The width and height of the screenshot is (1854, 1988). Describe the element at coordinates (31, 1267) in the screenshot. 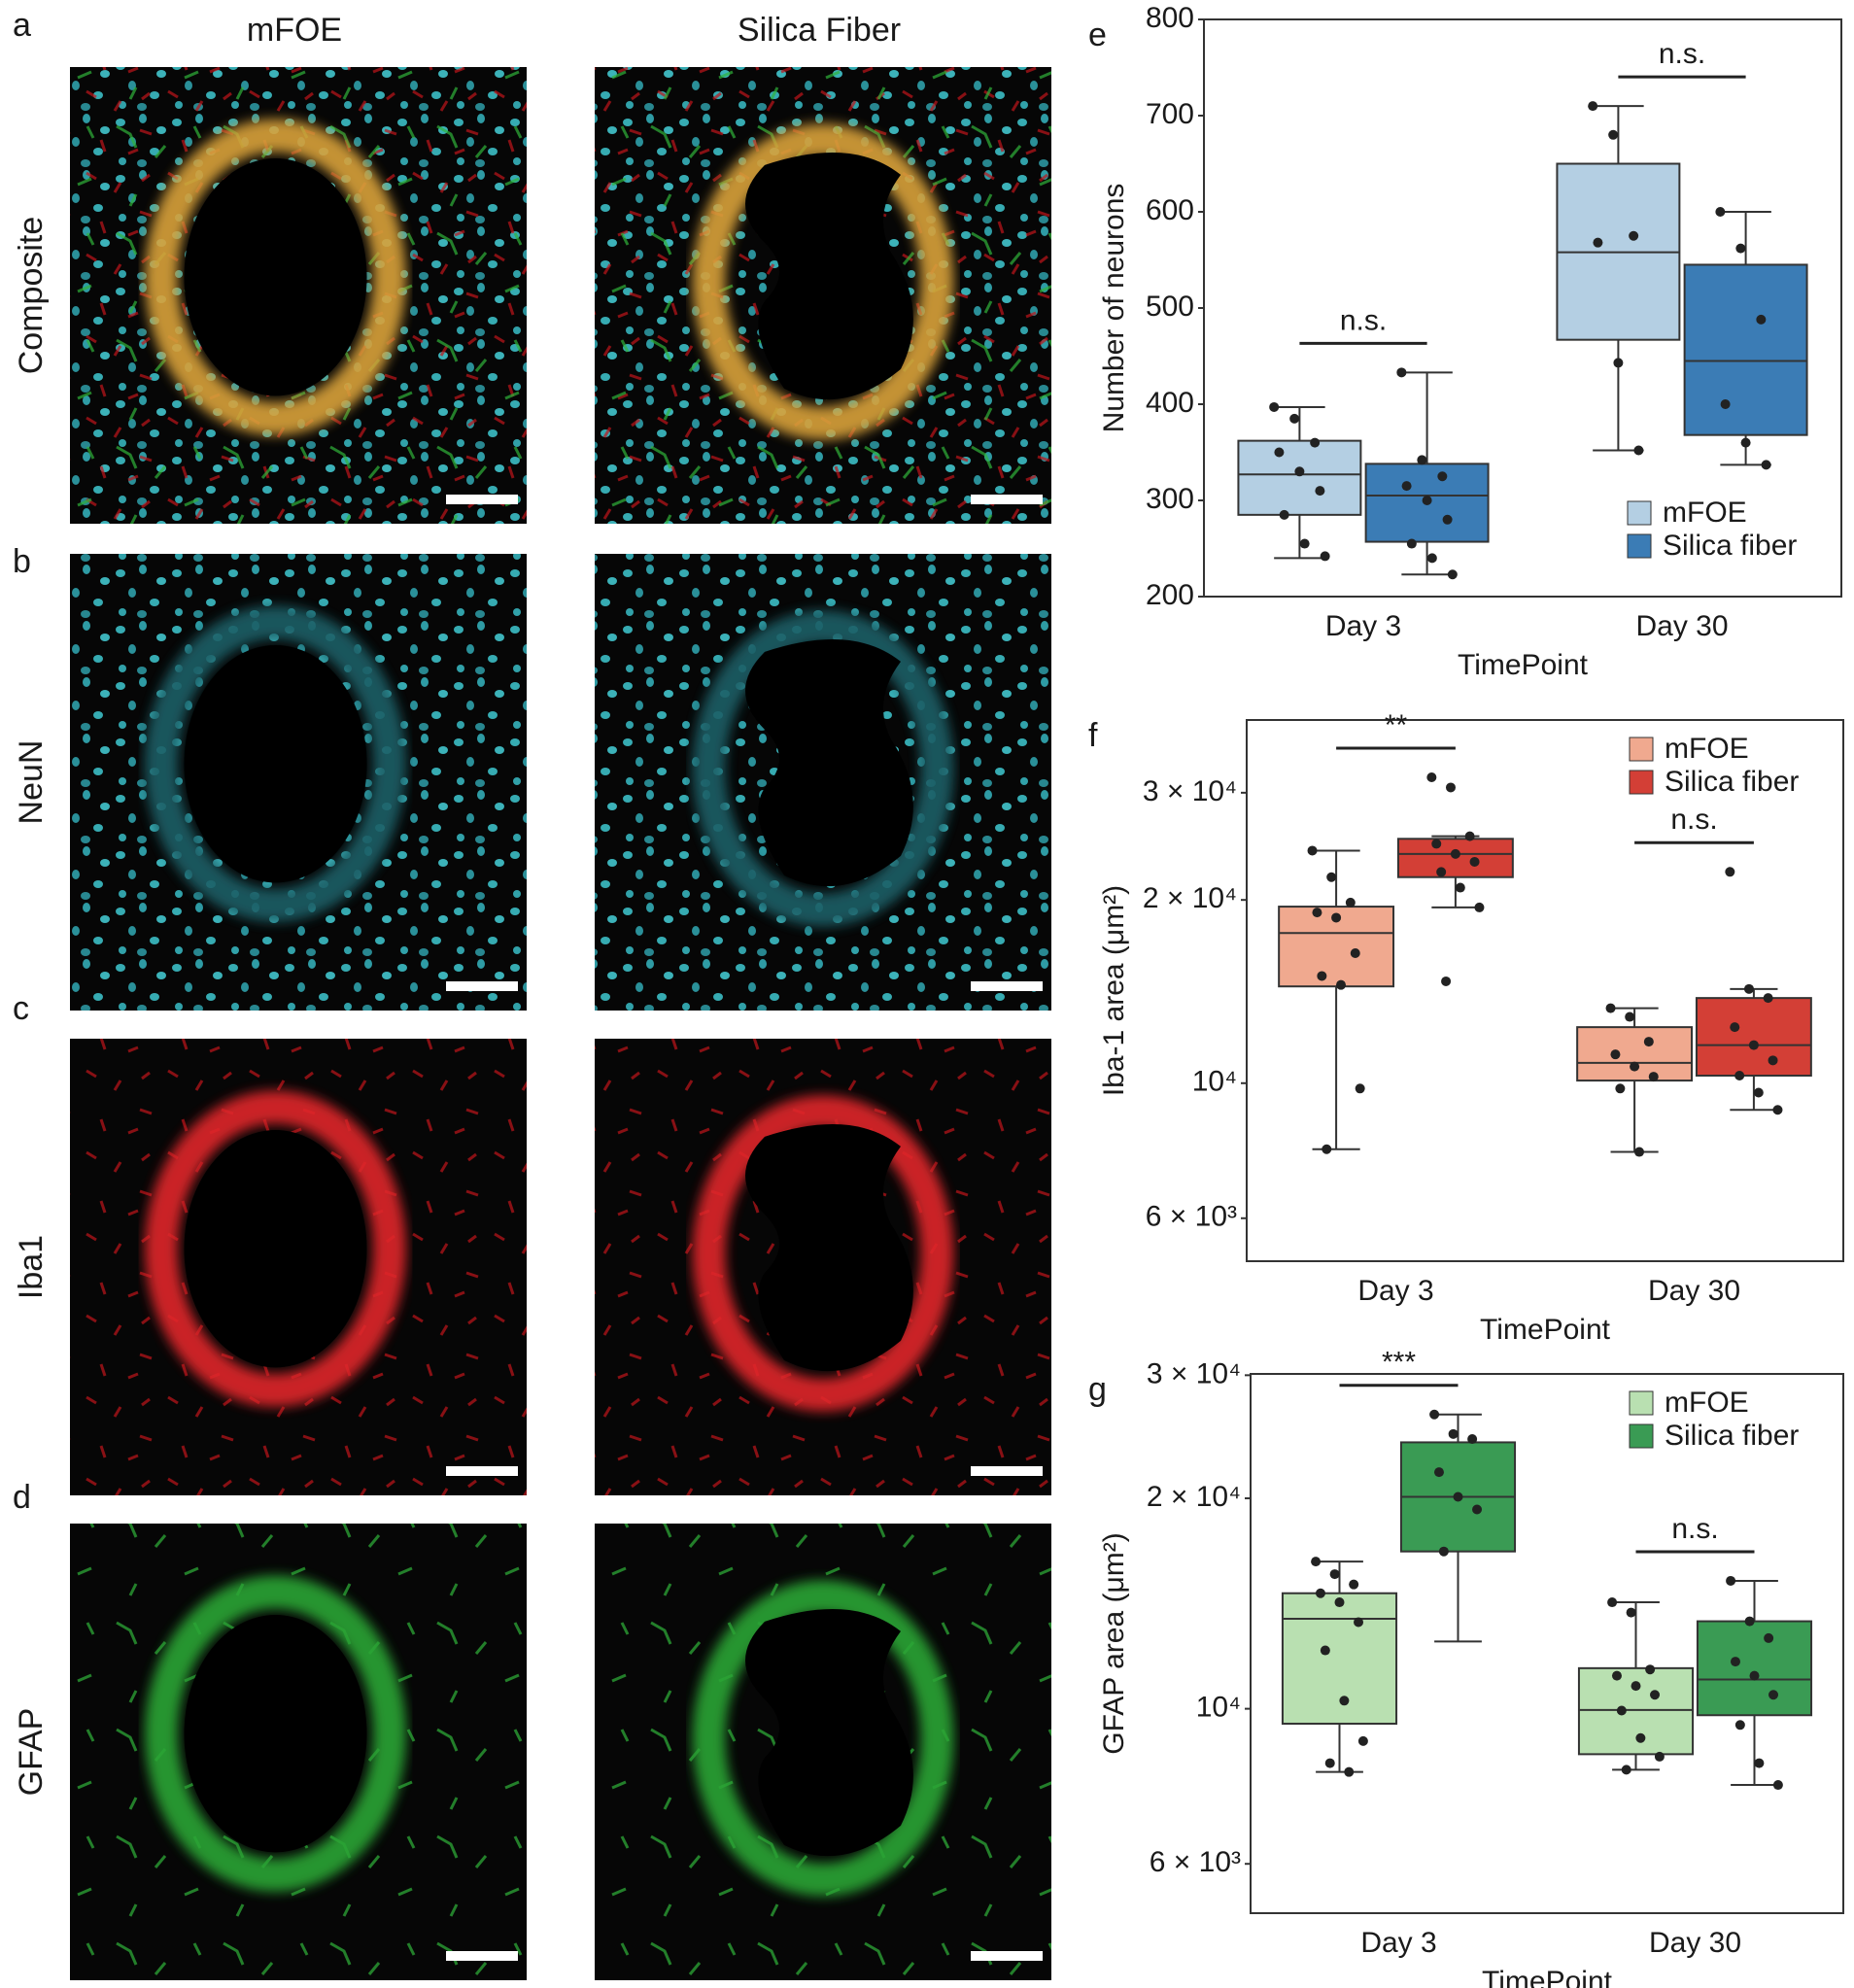

I see `row-label: Iba1` at that location.